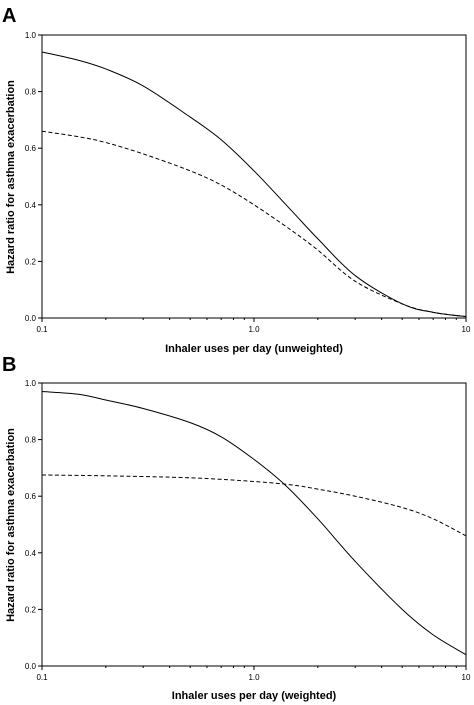 This screenshot has width=474, height=705. What do you see at coordinates (33, 525) in the screenshot?
I see `y-ticks-b: 0.0 0.2 0.4 0.6 0.8 1.0` at bounding box center [33, 525].